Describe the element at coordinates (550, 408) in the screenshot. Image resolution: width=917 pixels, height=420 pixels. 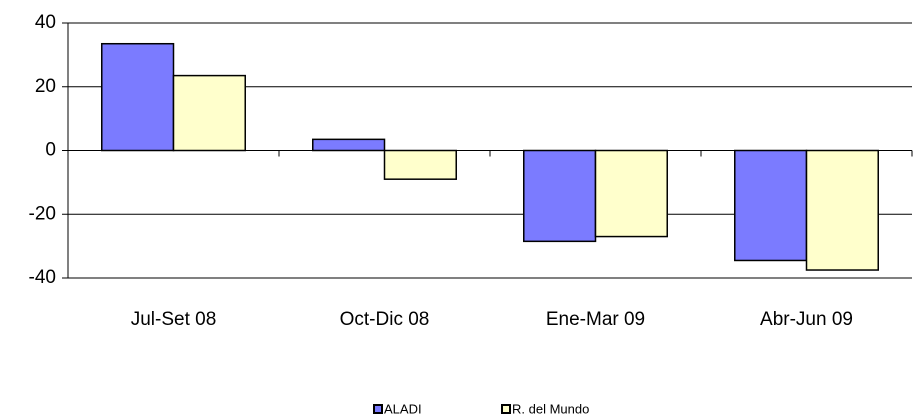
I see `legend-label: R. del Mundo` at that location.